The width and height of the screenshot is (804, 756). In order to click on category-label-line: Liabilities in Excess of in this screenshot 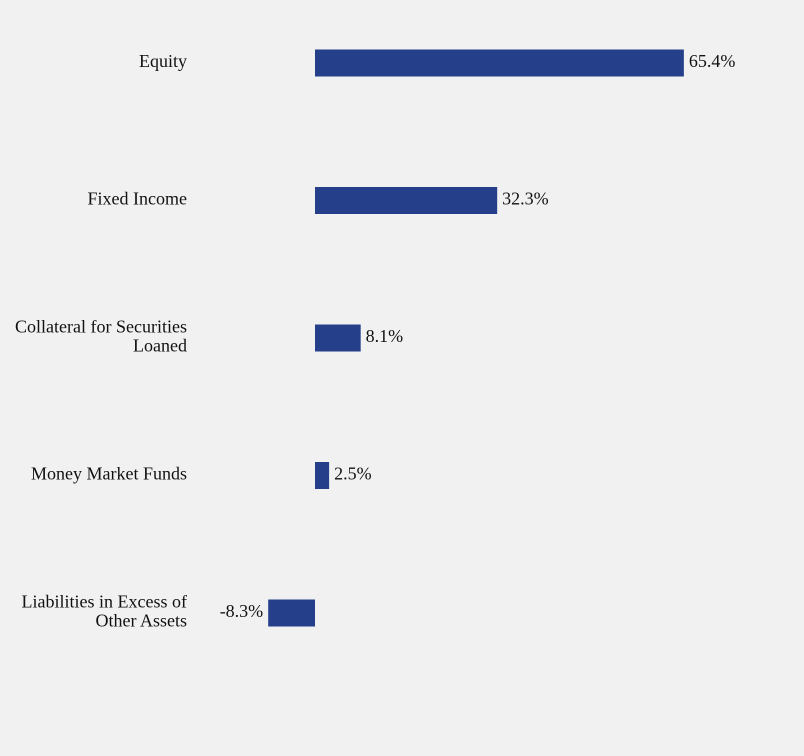, I will do `click(104, 602)`.